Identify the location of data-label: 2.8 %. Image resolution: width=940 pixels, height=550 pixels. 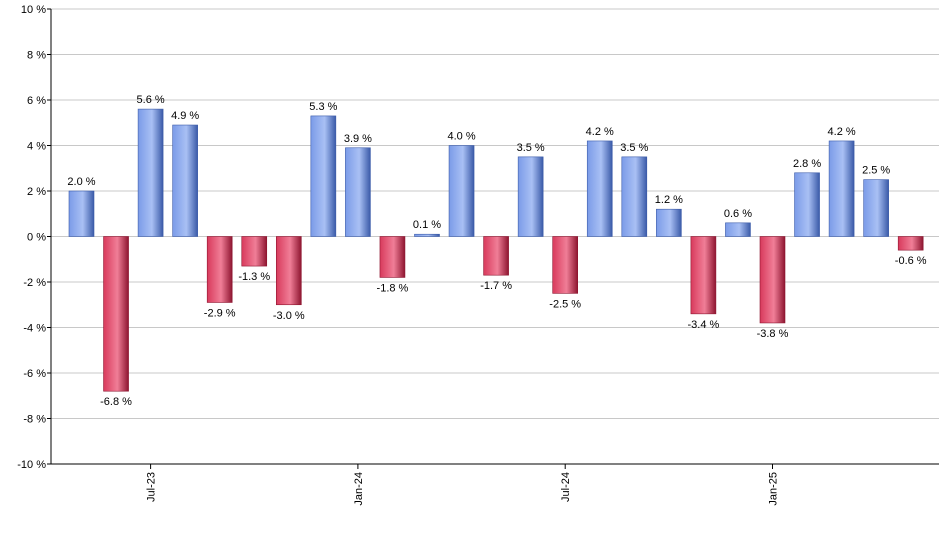
(807, 164).